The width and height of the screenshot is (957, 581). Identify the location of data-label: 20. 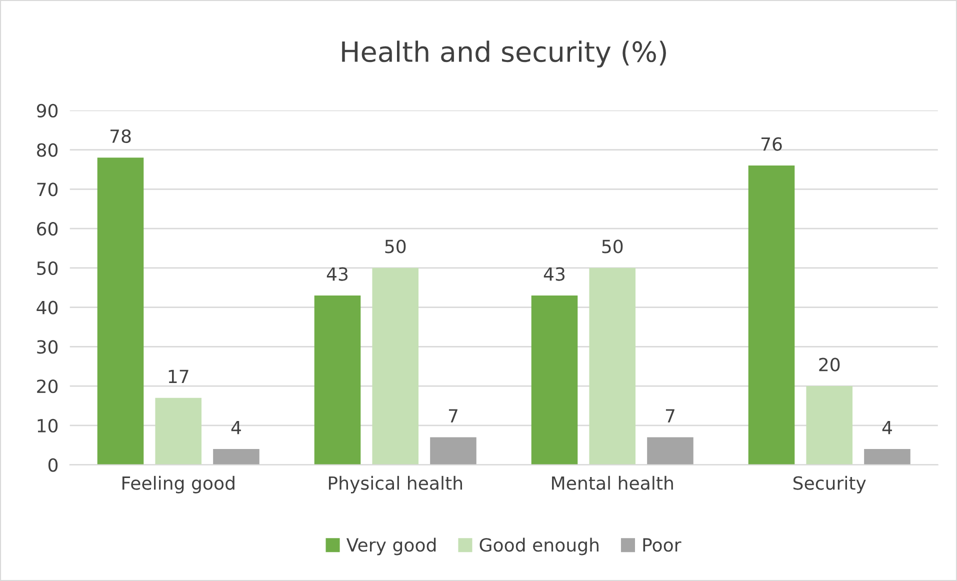
(829, 365).